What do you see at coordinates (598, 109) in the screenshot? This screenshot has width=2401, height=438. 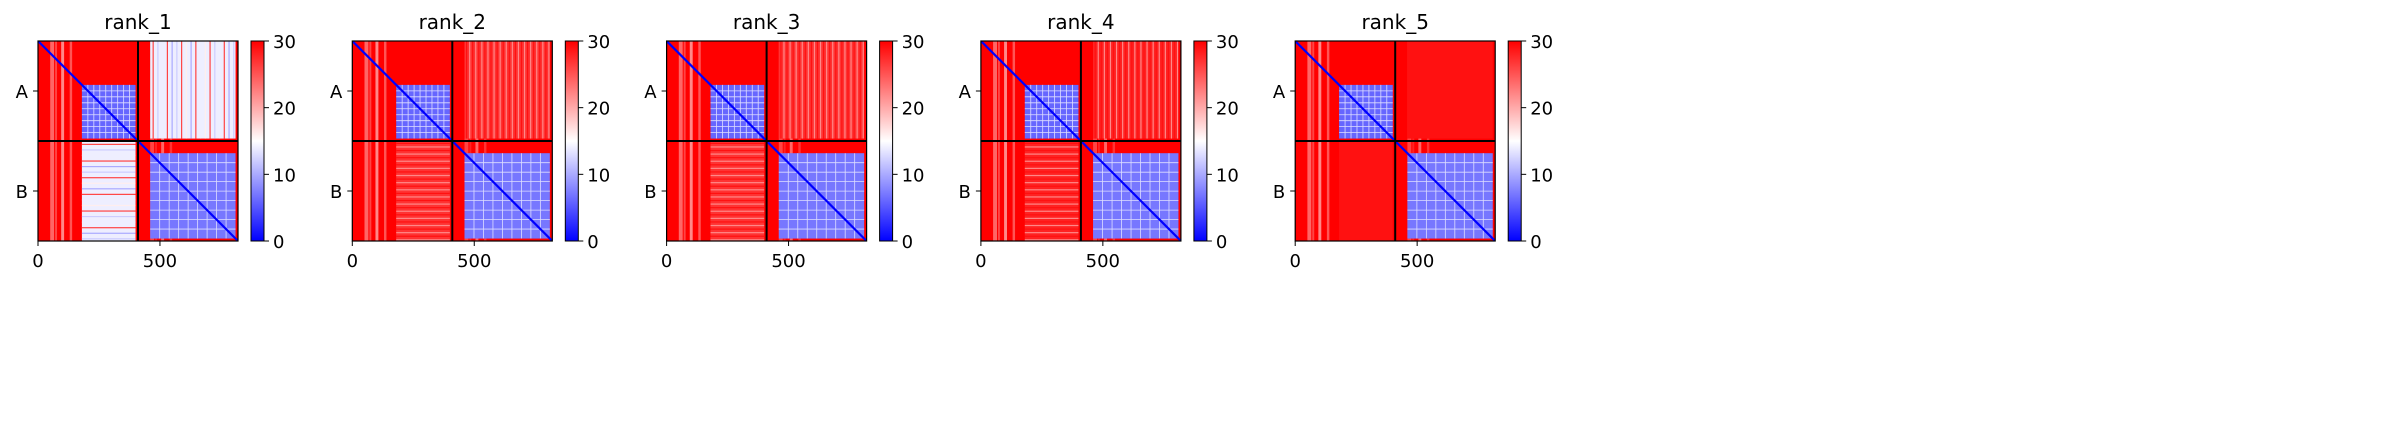 I see `colorbar-tick-label: 20` at bounding box center [598, 109].